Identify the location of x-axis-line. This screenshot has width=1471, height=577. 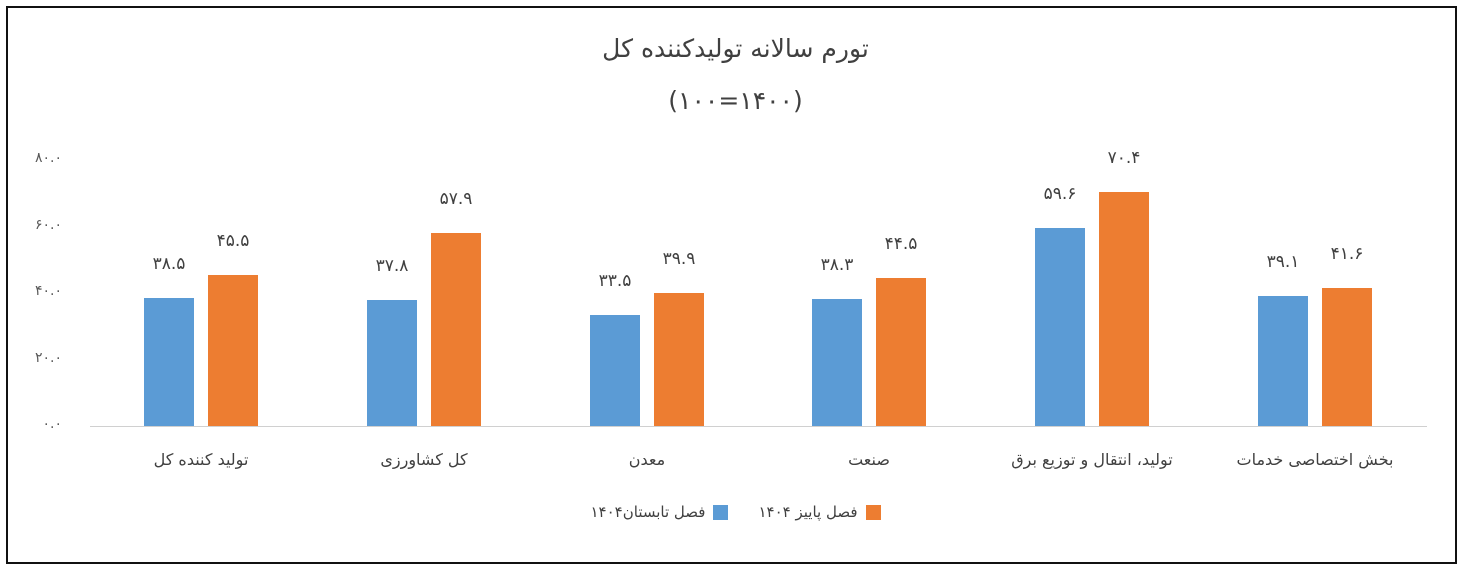
(758, 426).